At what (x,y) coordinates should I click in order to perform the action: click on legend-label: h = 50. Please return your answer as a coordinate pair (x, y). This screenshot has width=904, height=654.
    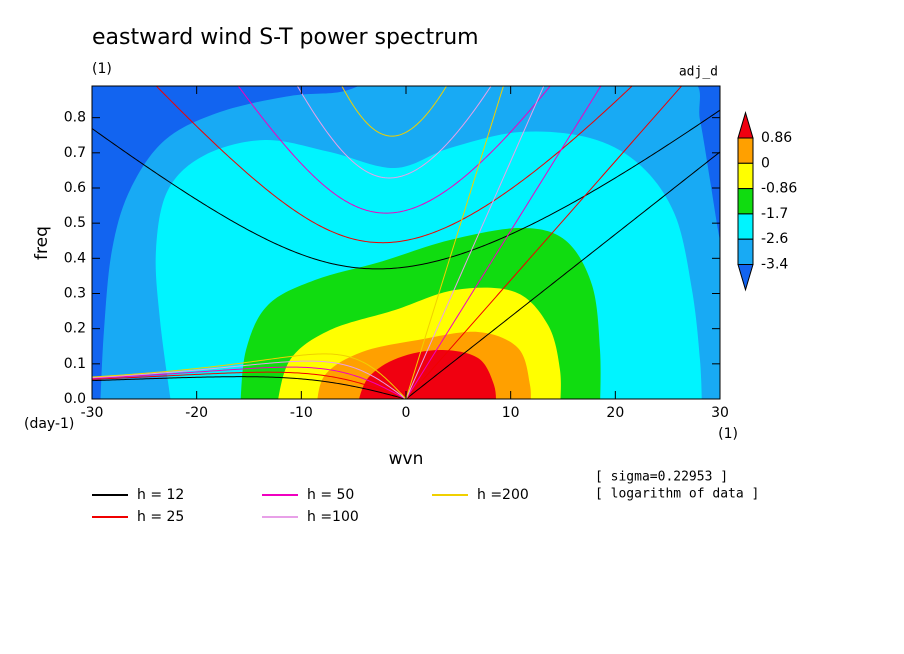
    Looking at the image, I should click on (330, 495).